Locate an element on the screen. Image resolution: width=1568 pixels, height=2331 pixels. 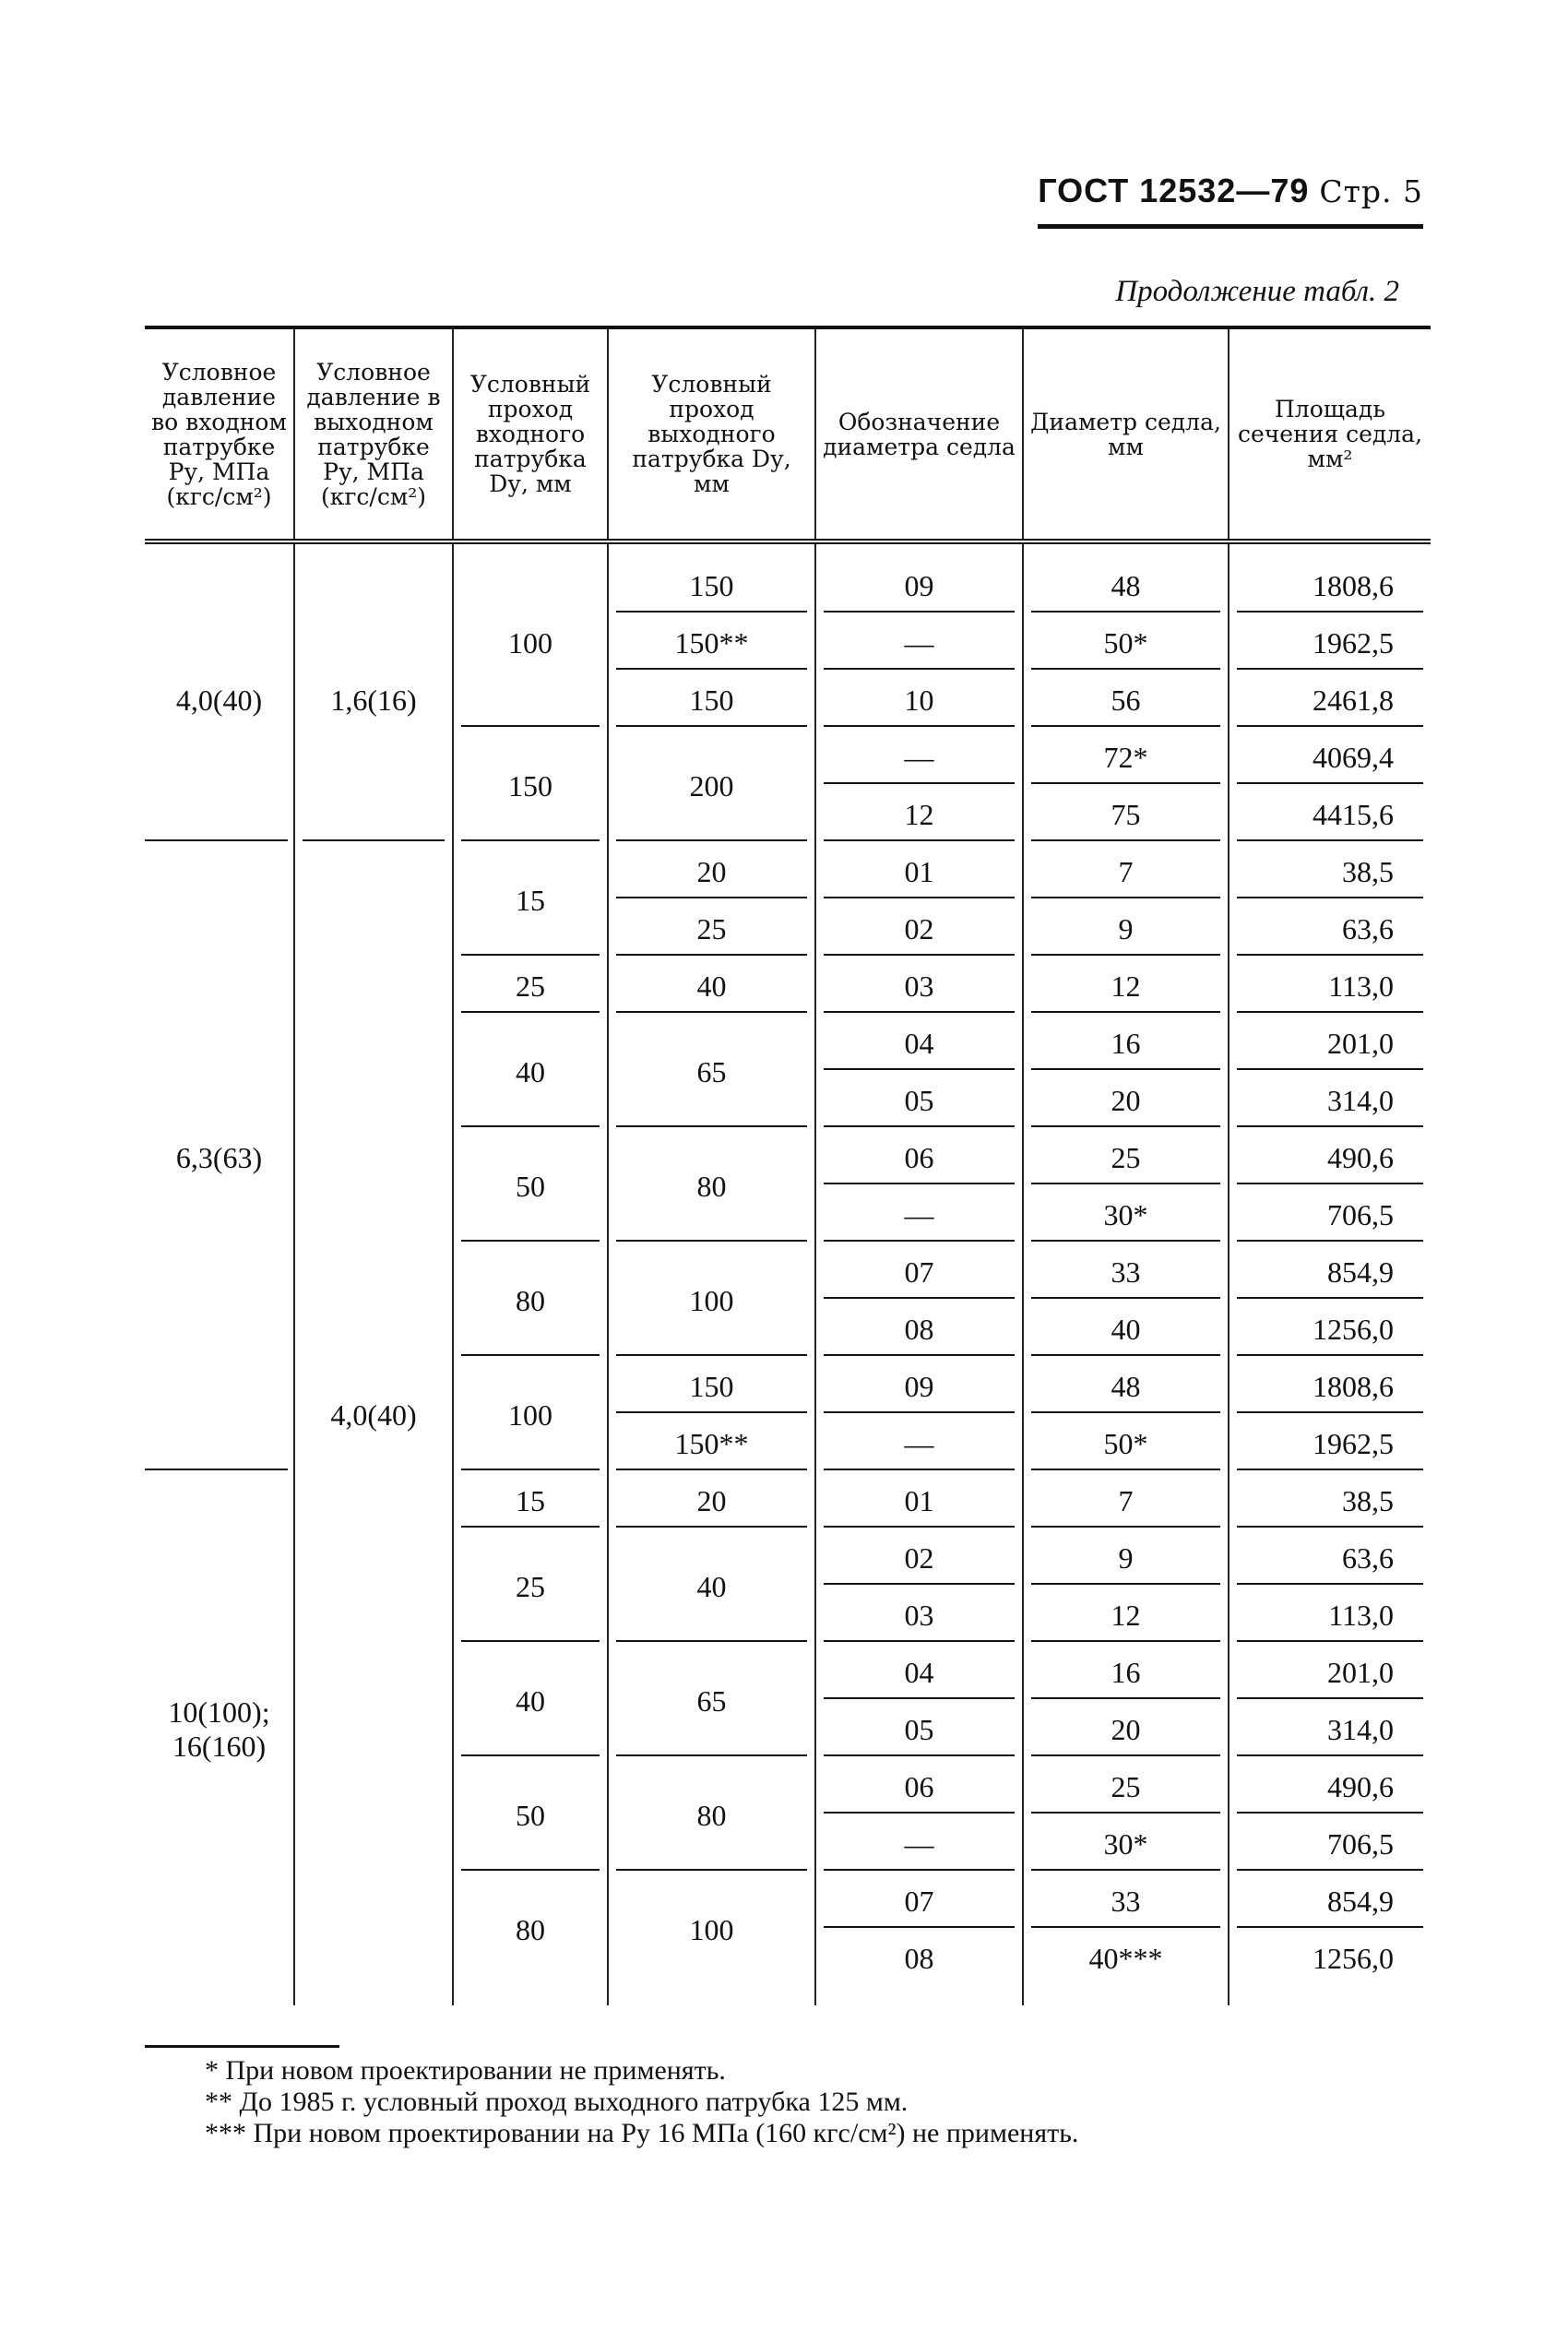
table-row: 08 40 1256,0 is located at coordinates (788, 1329).